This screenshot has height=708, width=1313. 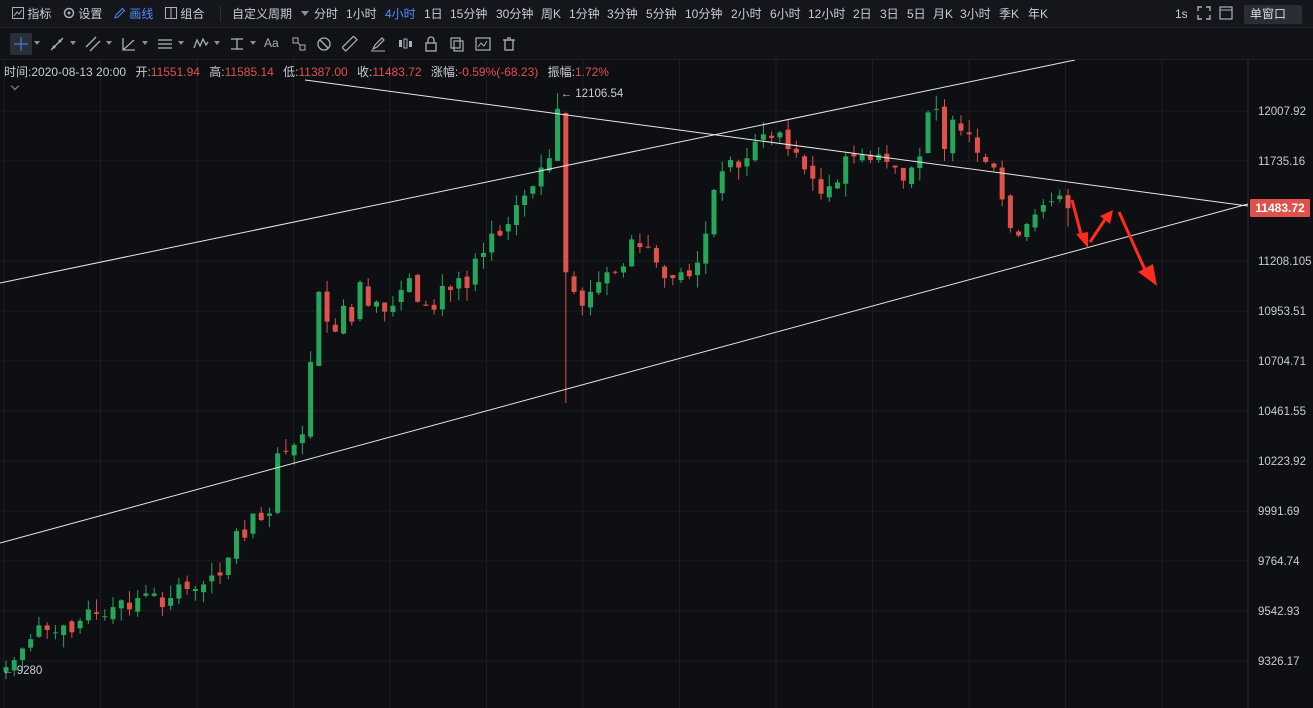 I want to click on parallel-channel-icon, so click(x=93, y=44).